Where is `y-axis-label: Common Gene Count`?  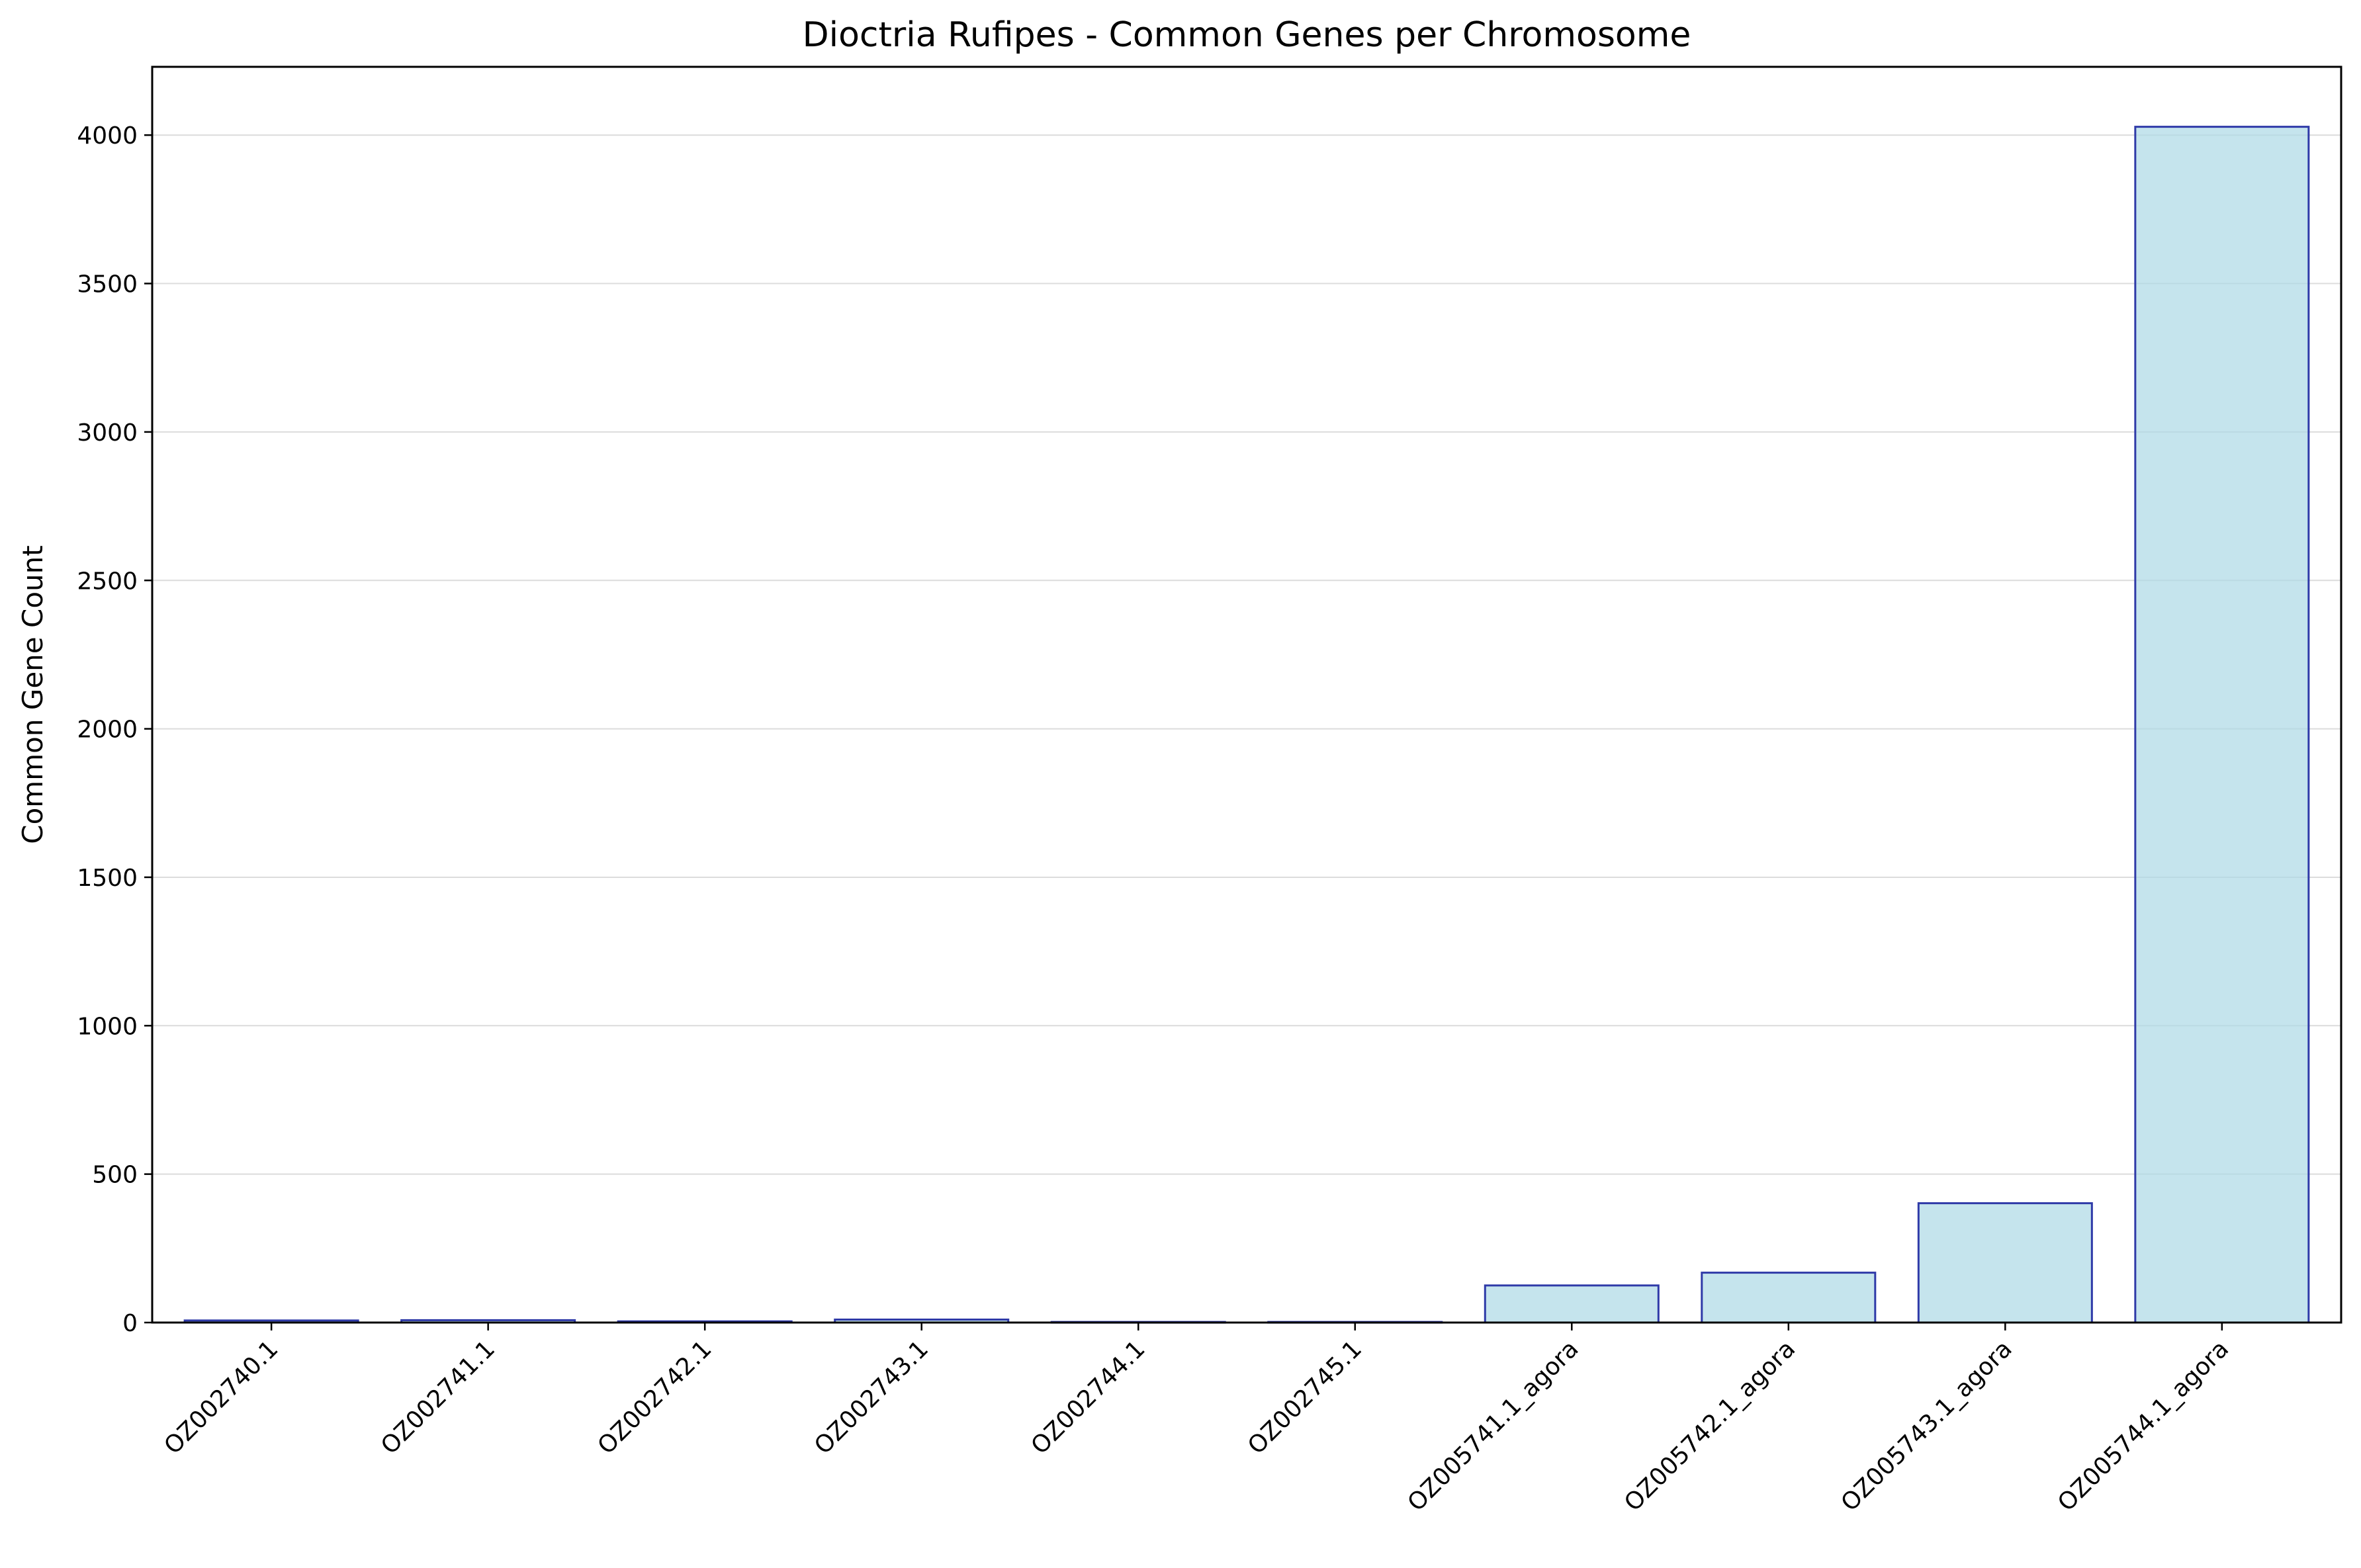 y-axis-label: Common Gene Count is located at coordinates (33, 695).